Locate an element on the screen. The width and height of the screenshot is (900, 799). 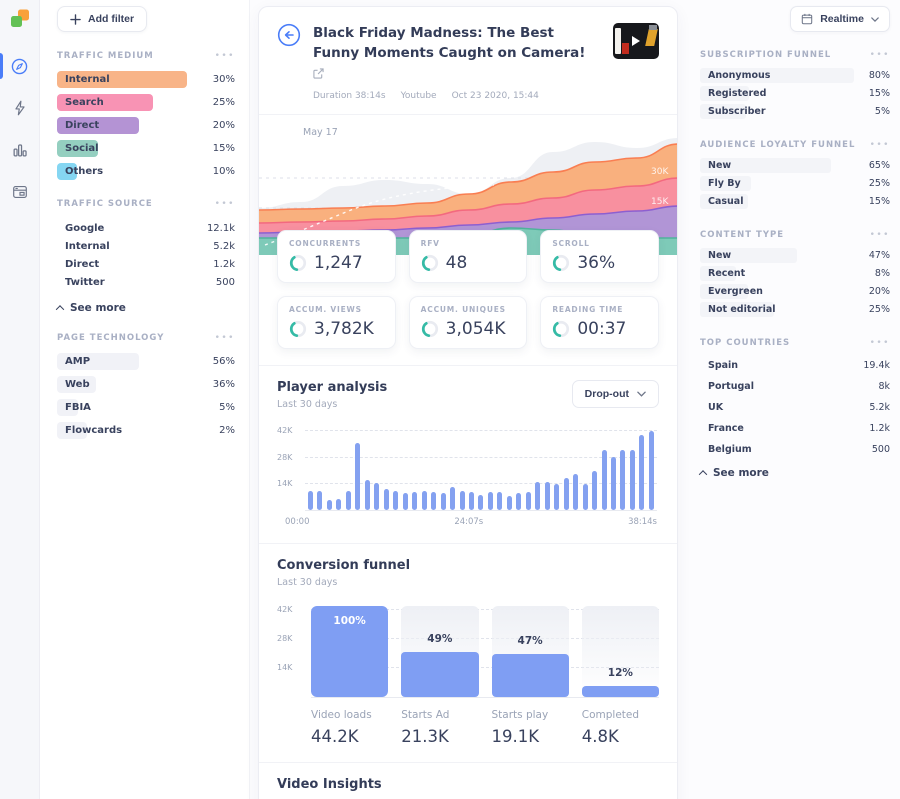
funnel-track is located at coordinates (620, 651).